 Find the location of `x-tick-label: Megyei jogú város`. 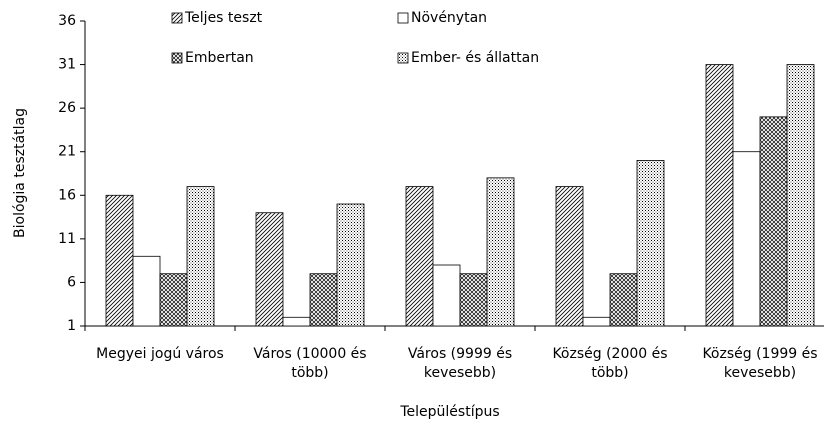

x-tick-label: Megyei jogú város is located at coordinates (160, 354).